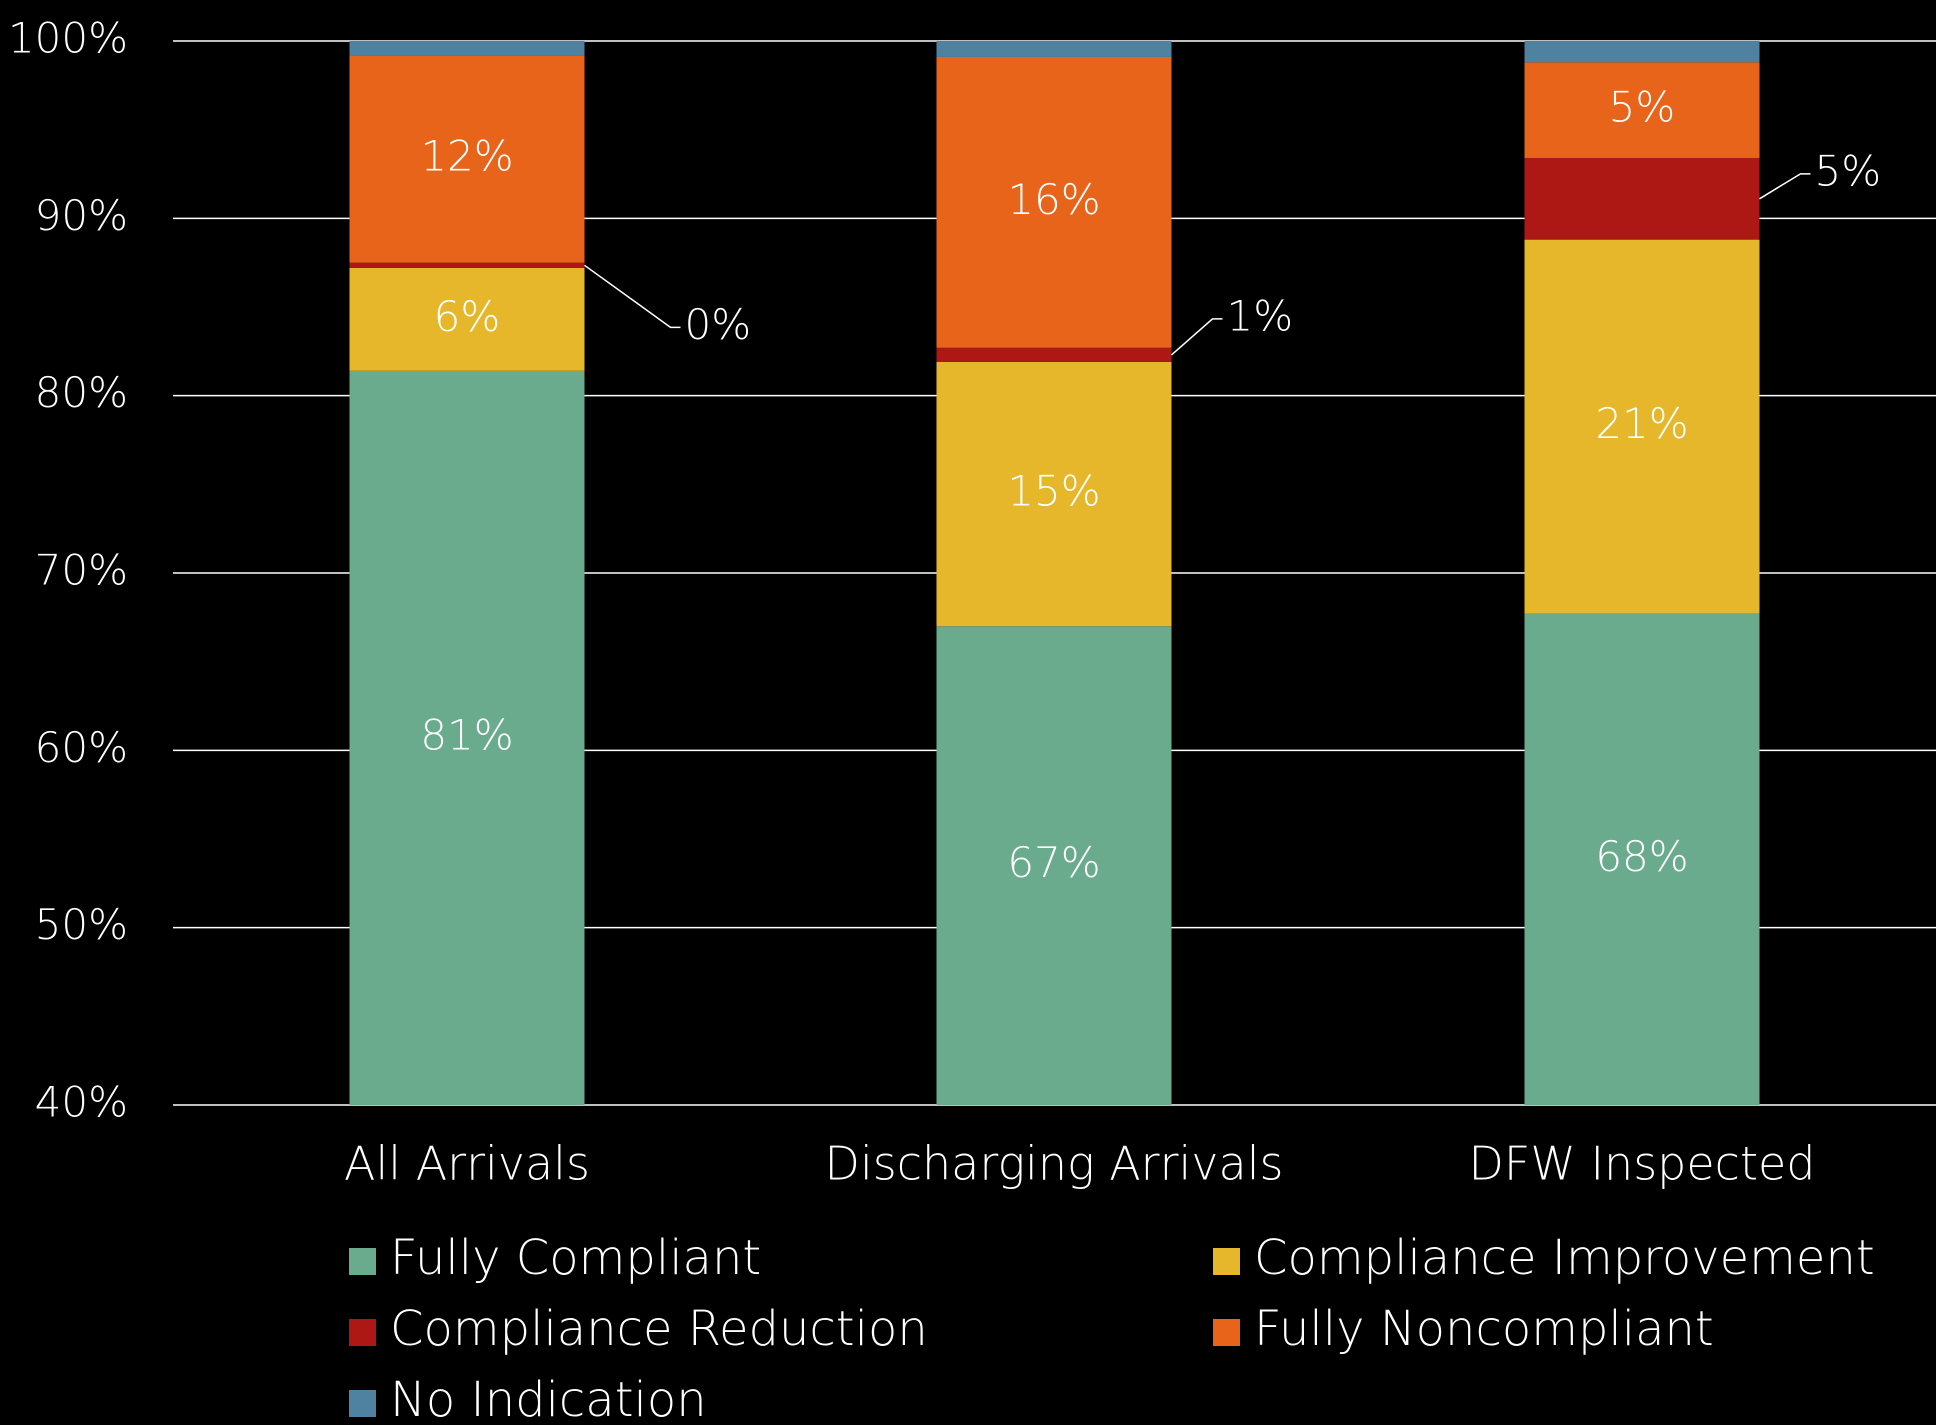 The height and width of the screenshot is (1425, 1936). Describe the element at coordinates (659, 1329) in the screenshot. I see `legend-label: Compliance Reduction` at that location.